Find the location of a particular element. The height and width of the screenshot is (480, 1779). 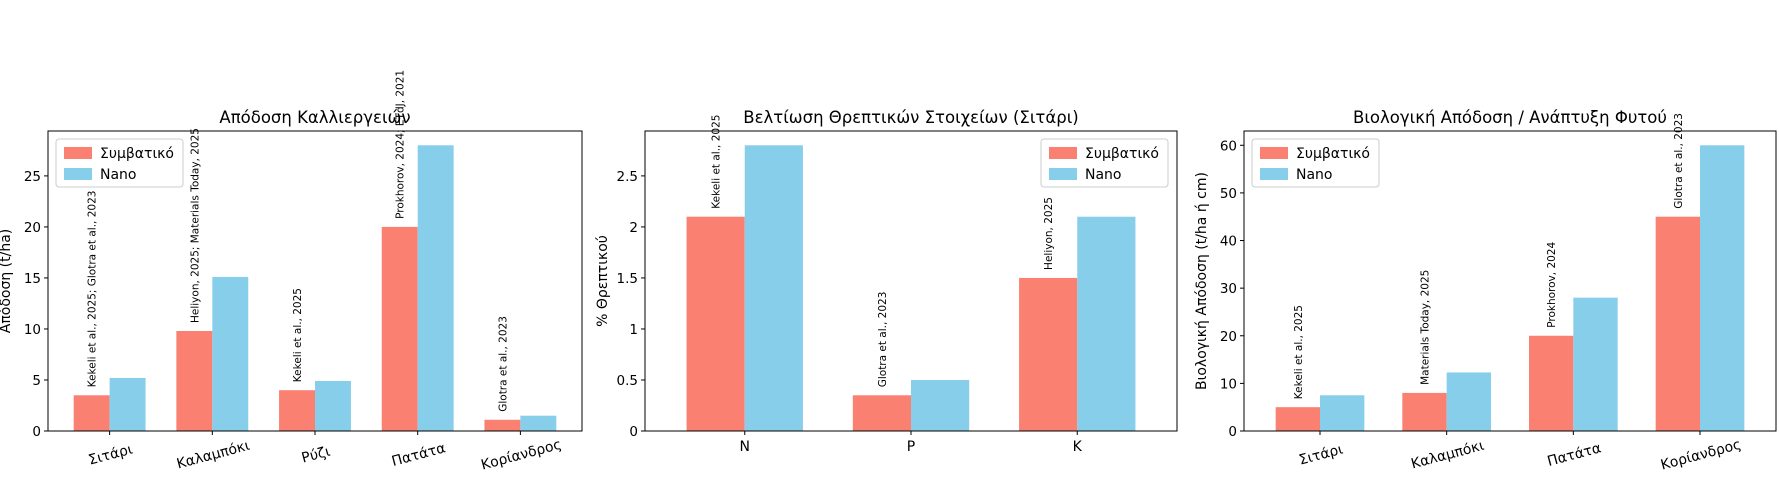

bar-annotation: Kekeli et al., 2025; Glotra et al., 2023 is located at coordinates (93, 289).